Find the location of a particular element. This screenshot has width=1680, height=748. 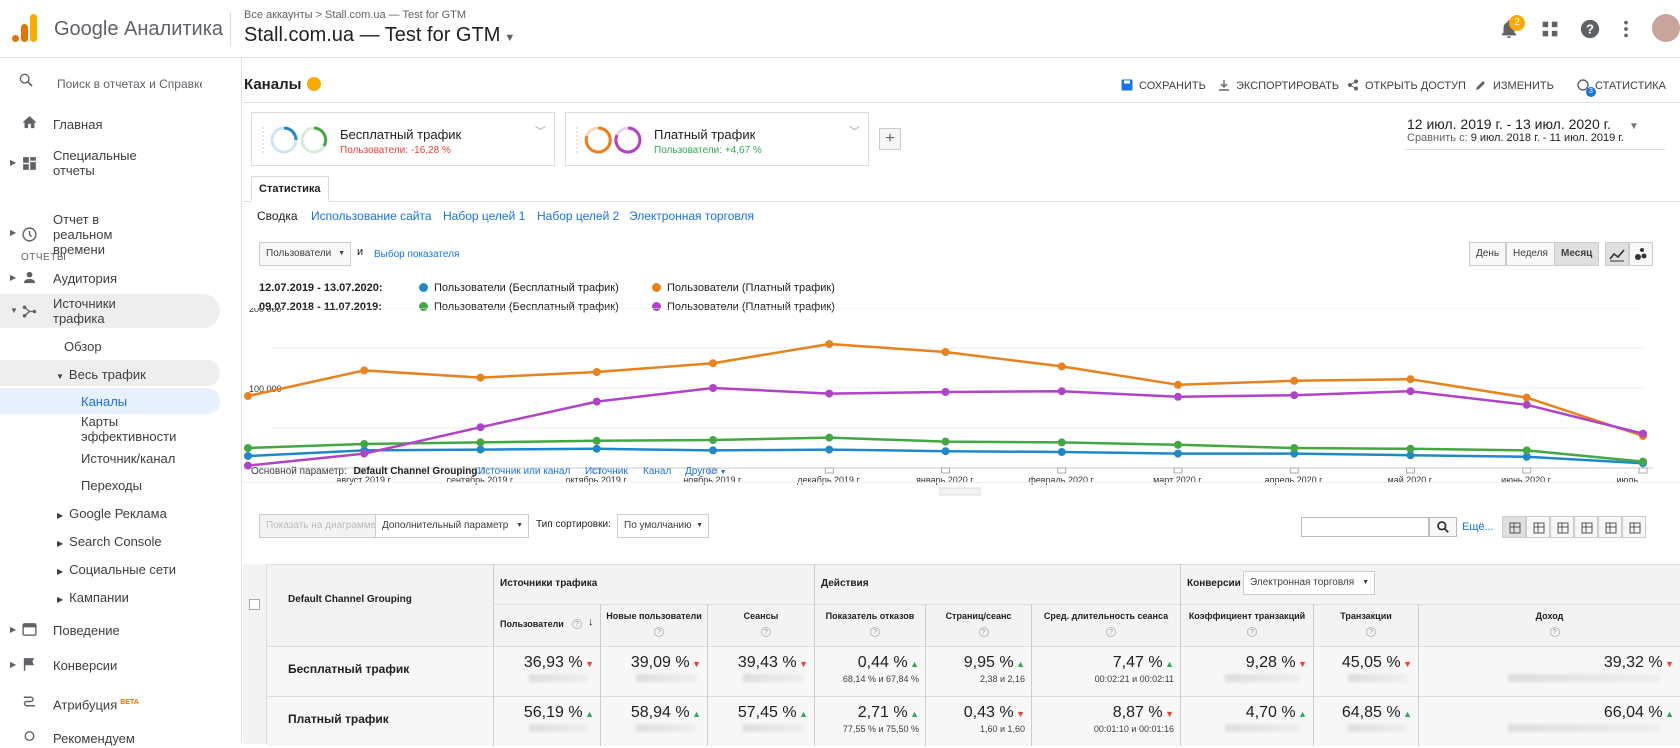

export-button: ЭКСПОРТИРОВАТЬ is located at coordinates (1278, 85).